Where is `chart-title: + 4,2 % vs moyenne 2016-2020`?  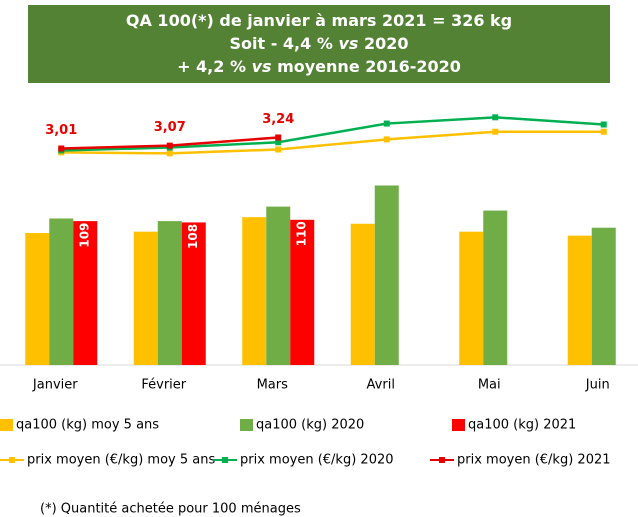 chart-title: + 4,2 % vs moyenne 2016-2020 is located at coordinates (319, 66).